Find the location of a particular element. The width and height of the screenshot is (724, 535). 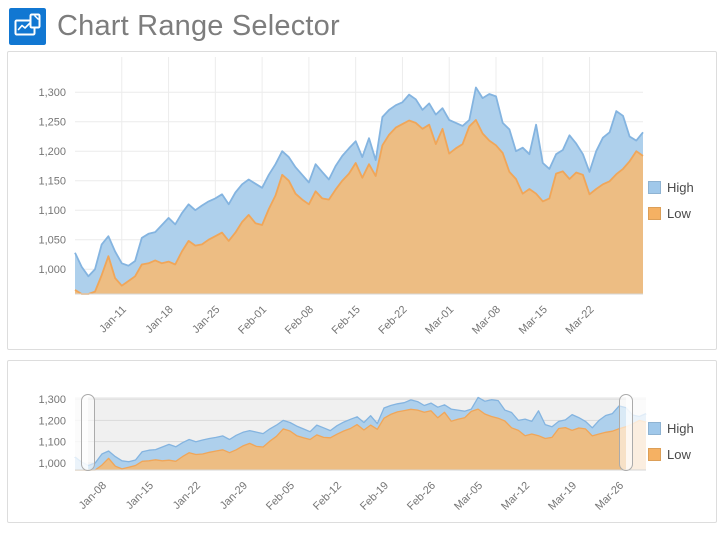

svg-text: Feb-19 is located at coordinates (374, 496).